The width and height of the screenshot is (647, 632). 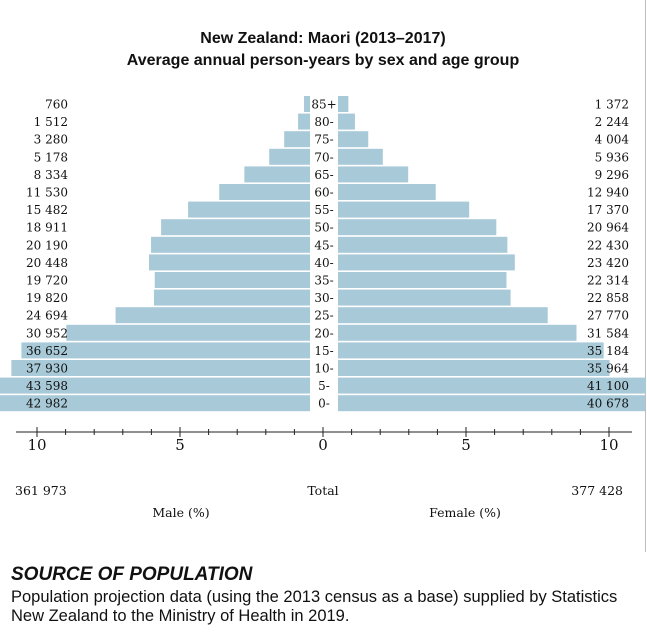 What do you see at coordinates (47, 263) in the screenshot?
I see `male-count-40-: 20 448` at bounding box center [47, 263].